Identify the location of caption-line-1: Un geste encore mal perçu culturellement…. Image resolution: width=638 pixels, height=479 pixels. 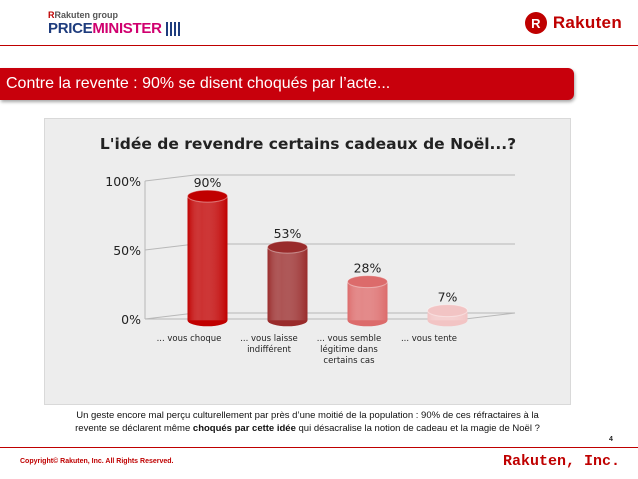
(307, 415).